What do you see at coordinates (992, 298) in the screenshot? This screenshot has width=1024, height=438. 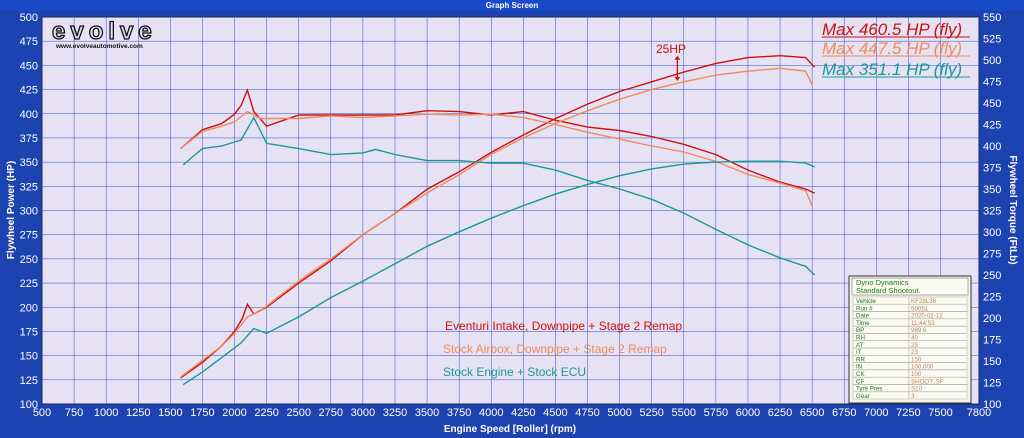 I see `y-right-tick-label: 225` at bounding box center [992, 298].